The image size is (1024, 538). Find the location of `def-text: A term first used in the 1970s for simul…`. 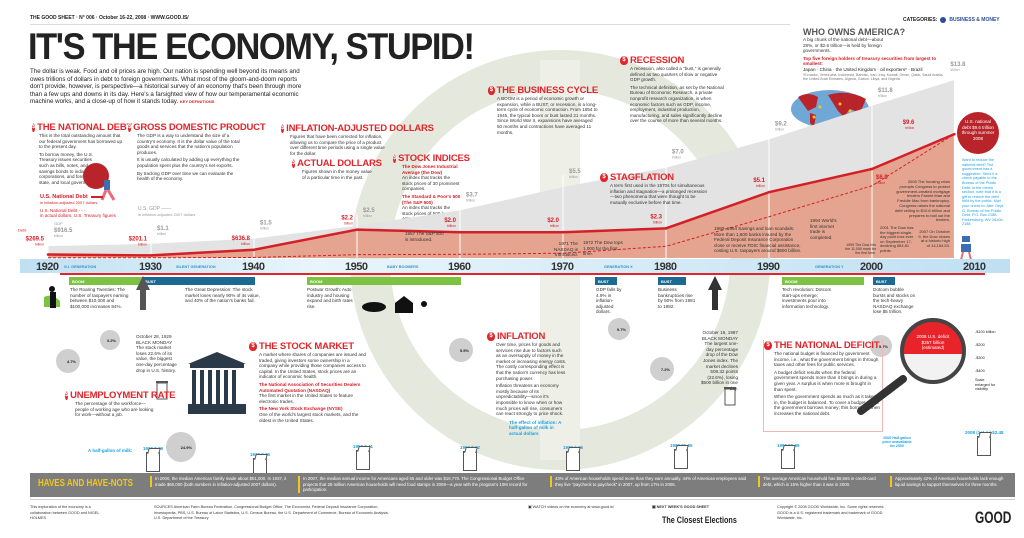

def-text: A term first used in the 1970s for simul… is located at coordinates (659, 194).